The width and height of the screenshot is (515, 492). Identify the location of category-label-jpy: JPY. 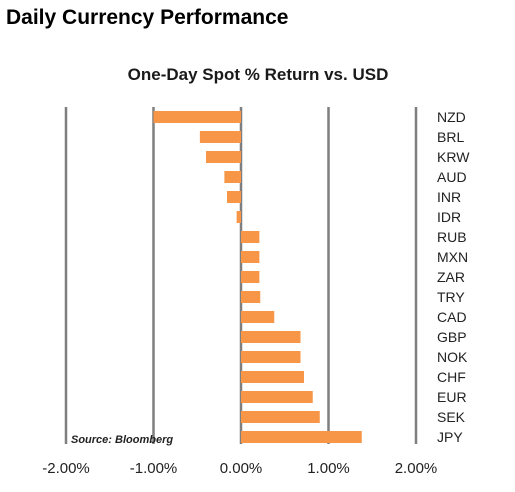
(450, 437).